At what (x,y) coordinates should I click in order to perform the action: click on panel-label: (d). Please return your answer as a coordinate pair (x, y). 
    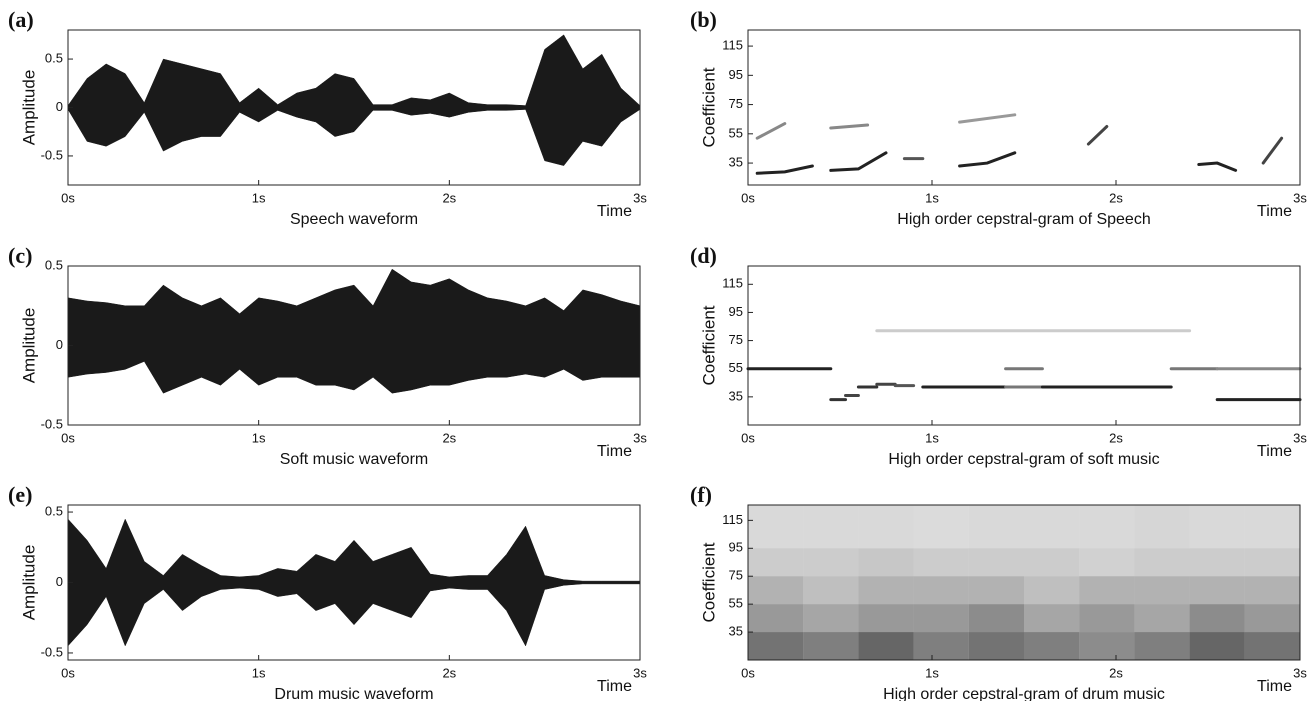
    Looking at the image, I should click on (703, 255).